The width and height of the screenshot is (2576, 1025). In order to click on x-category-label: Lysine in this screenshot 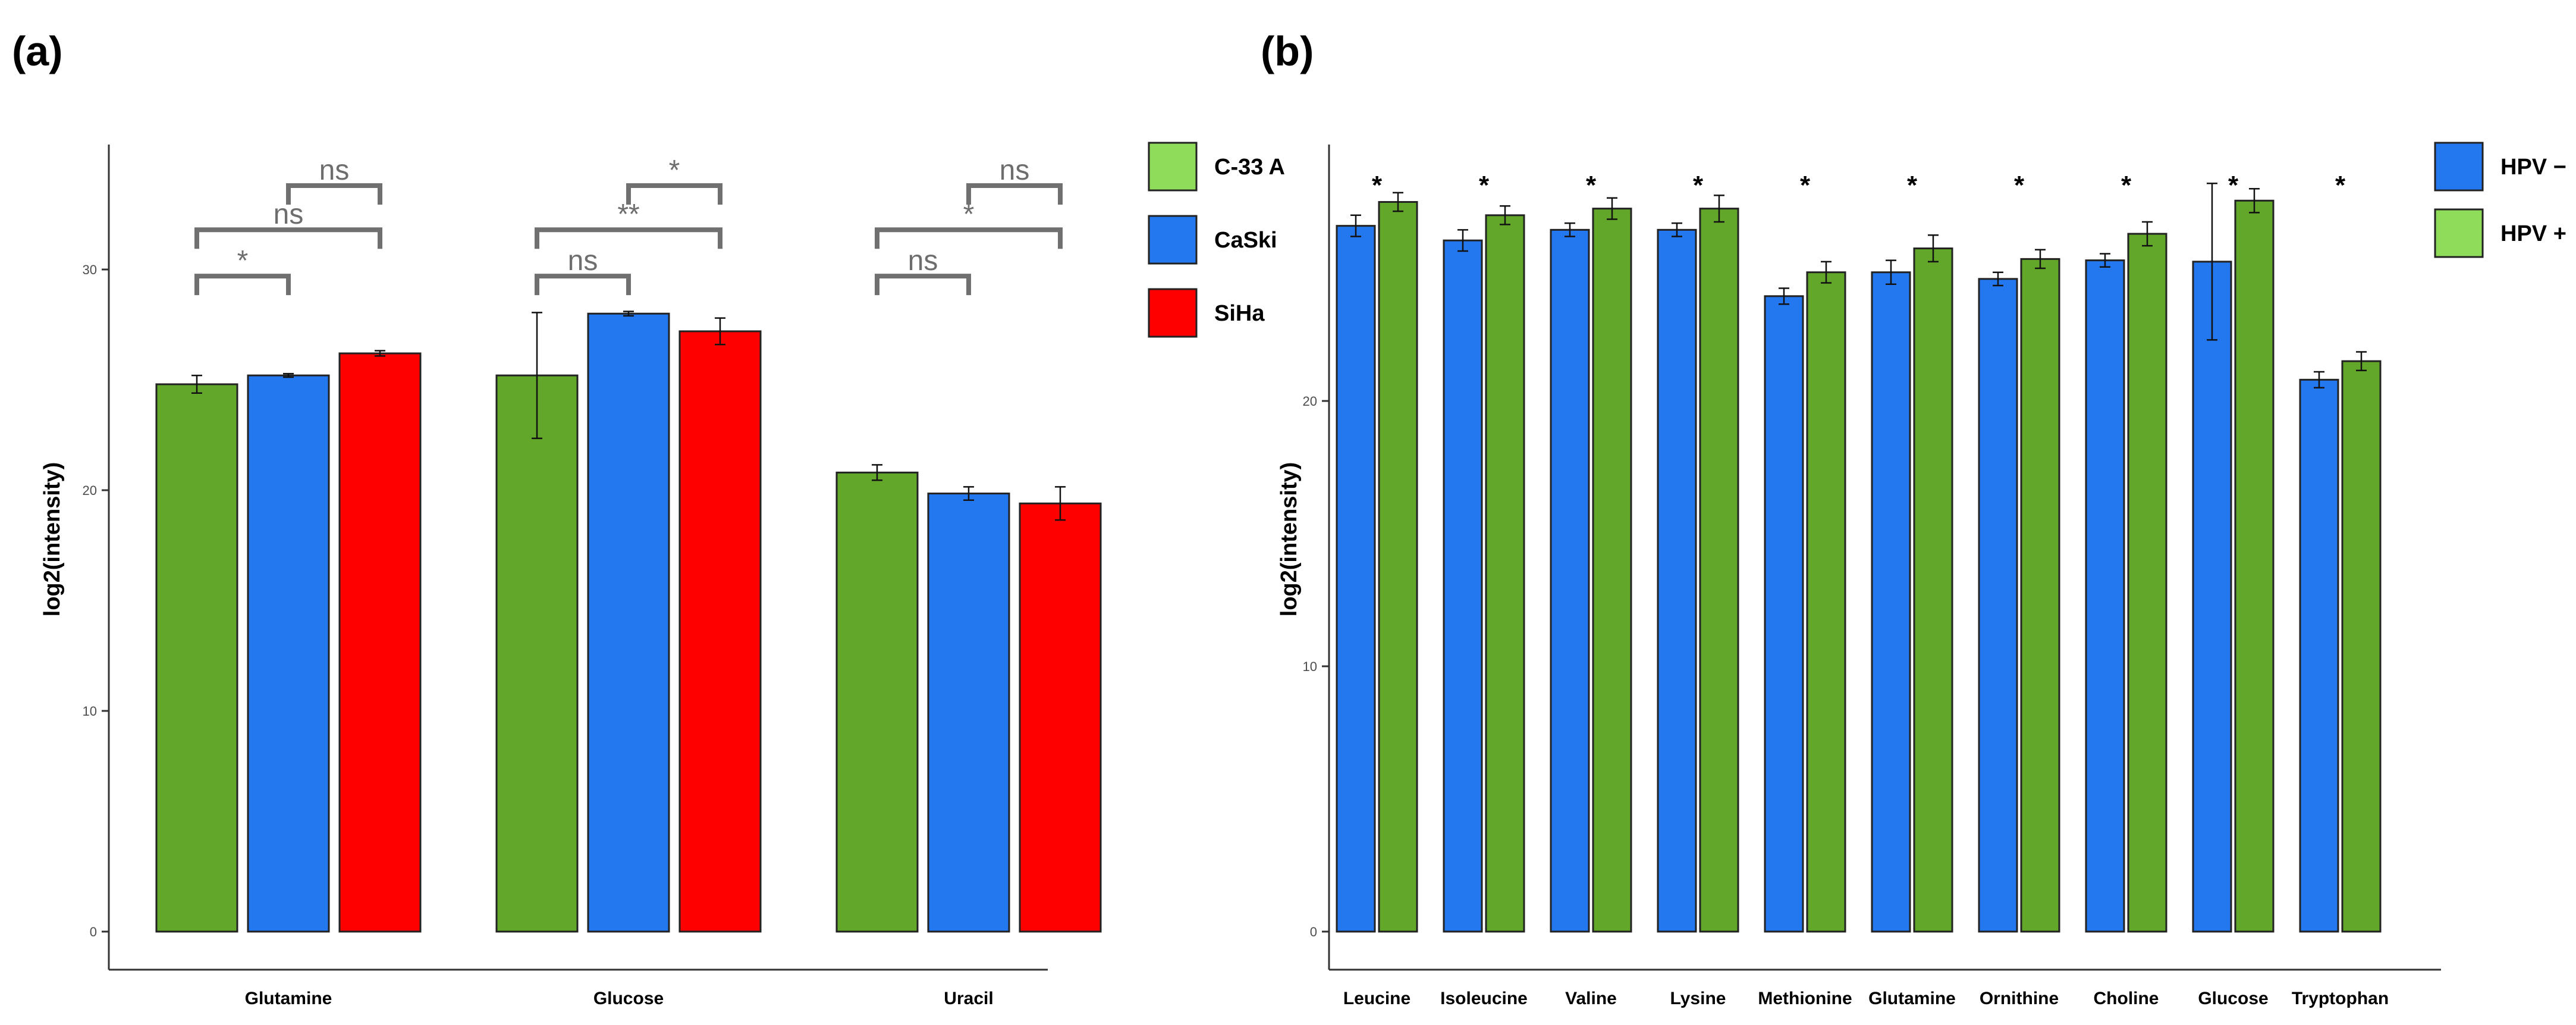, I will do `click(1698, 998)`.